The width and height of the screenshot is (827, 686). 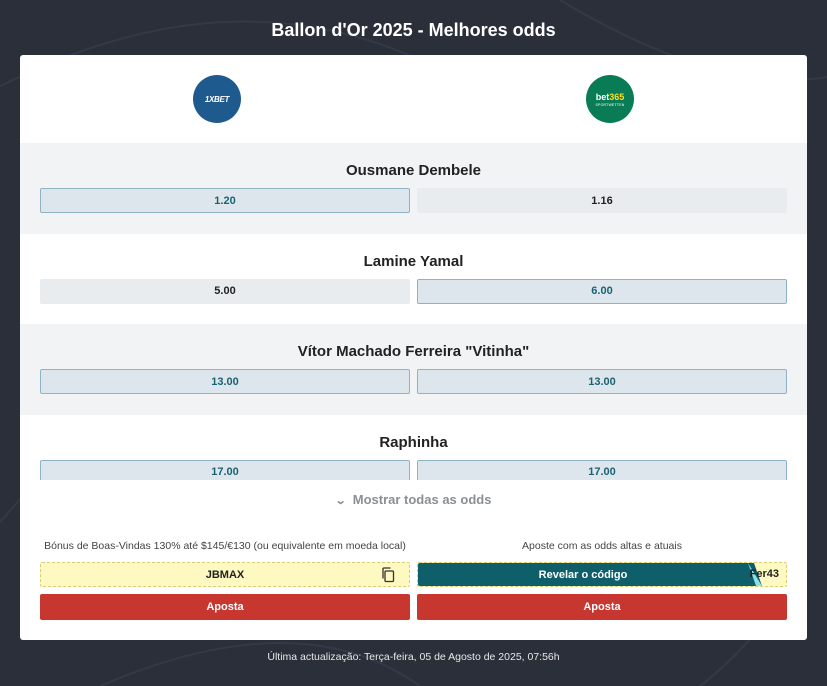 I want to click on odd-button-bet365: 13.00, so click(x=602, y=381).